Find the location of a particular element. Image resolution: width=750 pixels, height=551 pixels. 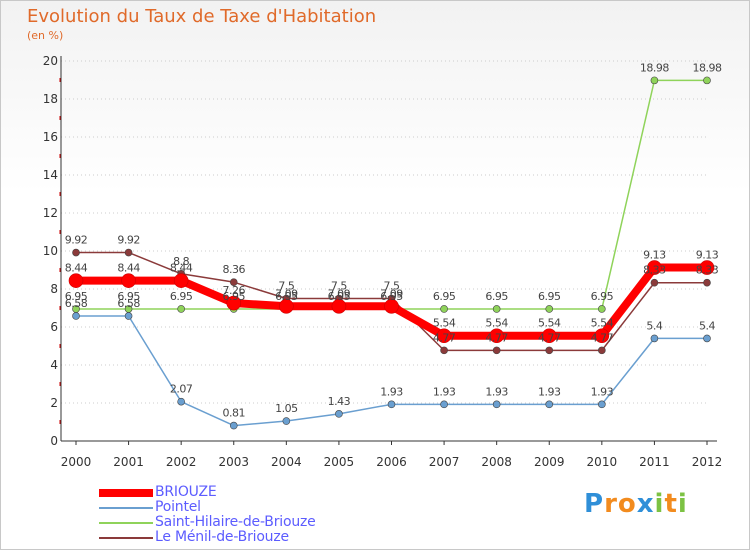

data-label-3: 7.5 is located at coordinates (339, 286).